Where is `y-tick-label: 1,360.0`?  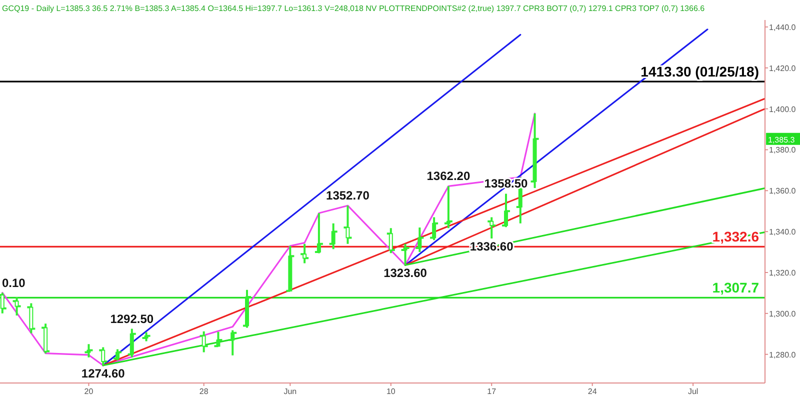 y-tick-label: 1,360.0 is located at coordinates (782, 191).